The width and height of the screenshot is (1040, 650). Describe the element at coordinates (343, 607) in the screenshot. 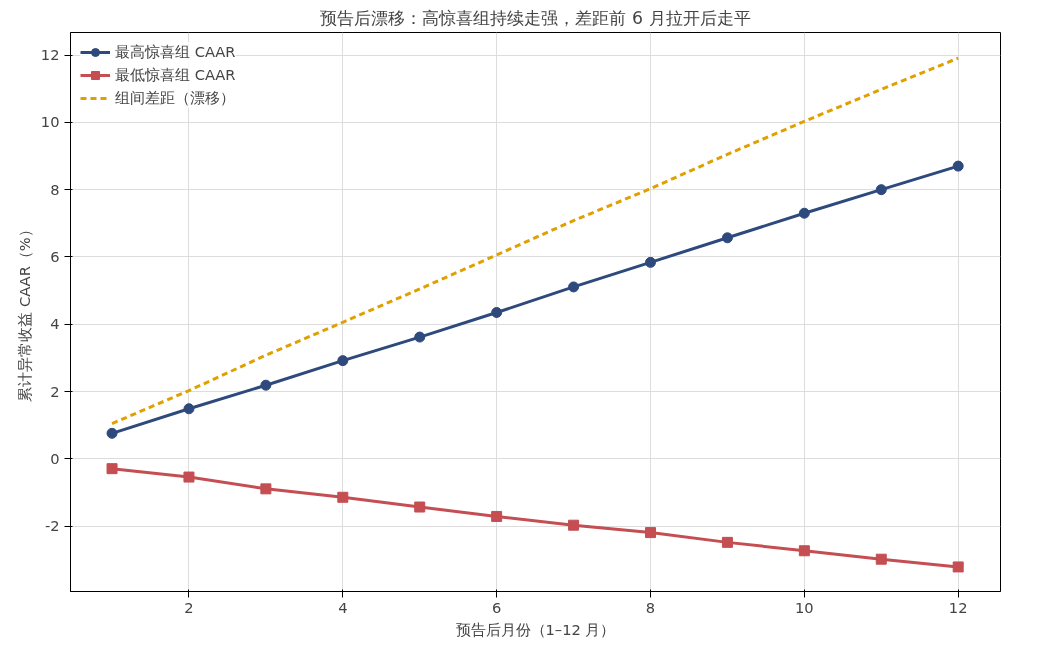

I see `x-tick-label: 4` at that location.